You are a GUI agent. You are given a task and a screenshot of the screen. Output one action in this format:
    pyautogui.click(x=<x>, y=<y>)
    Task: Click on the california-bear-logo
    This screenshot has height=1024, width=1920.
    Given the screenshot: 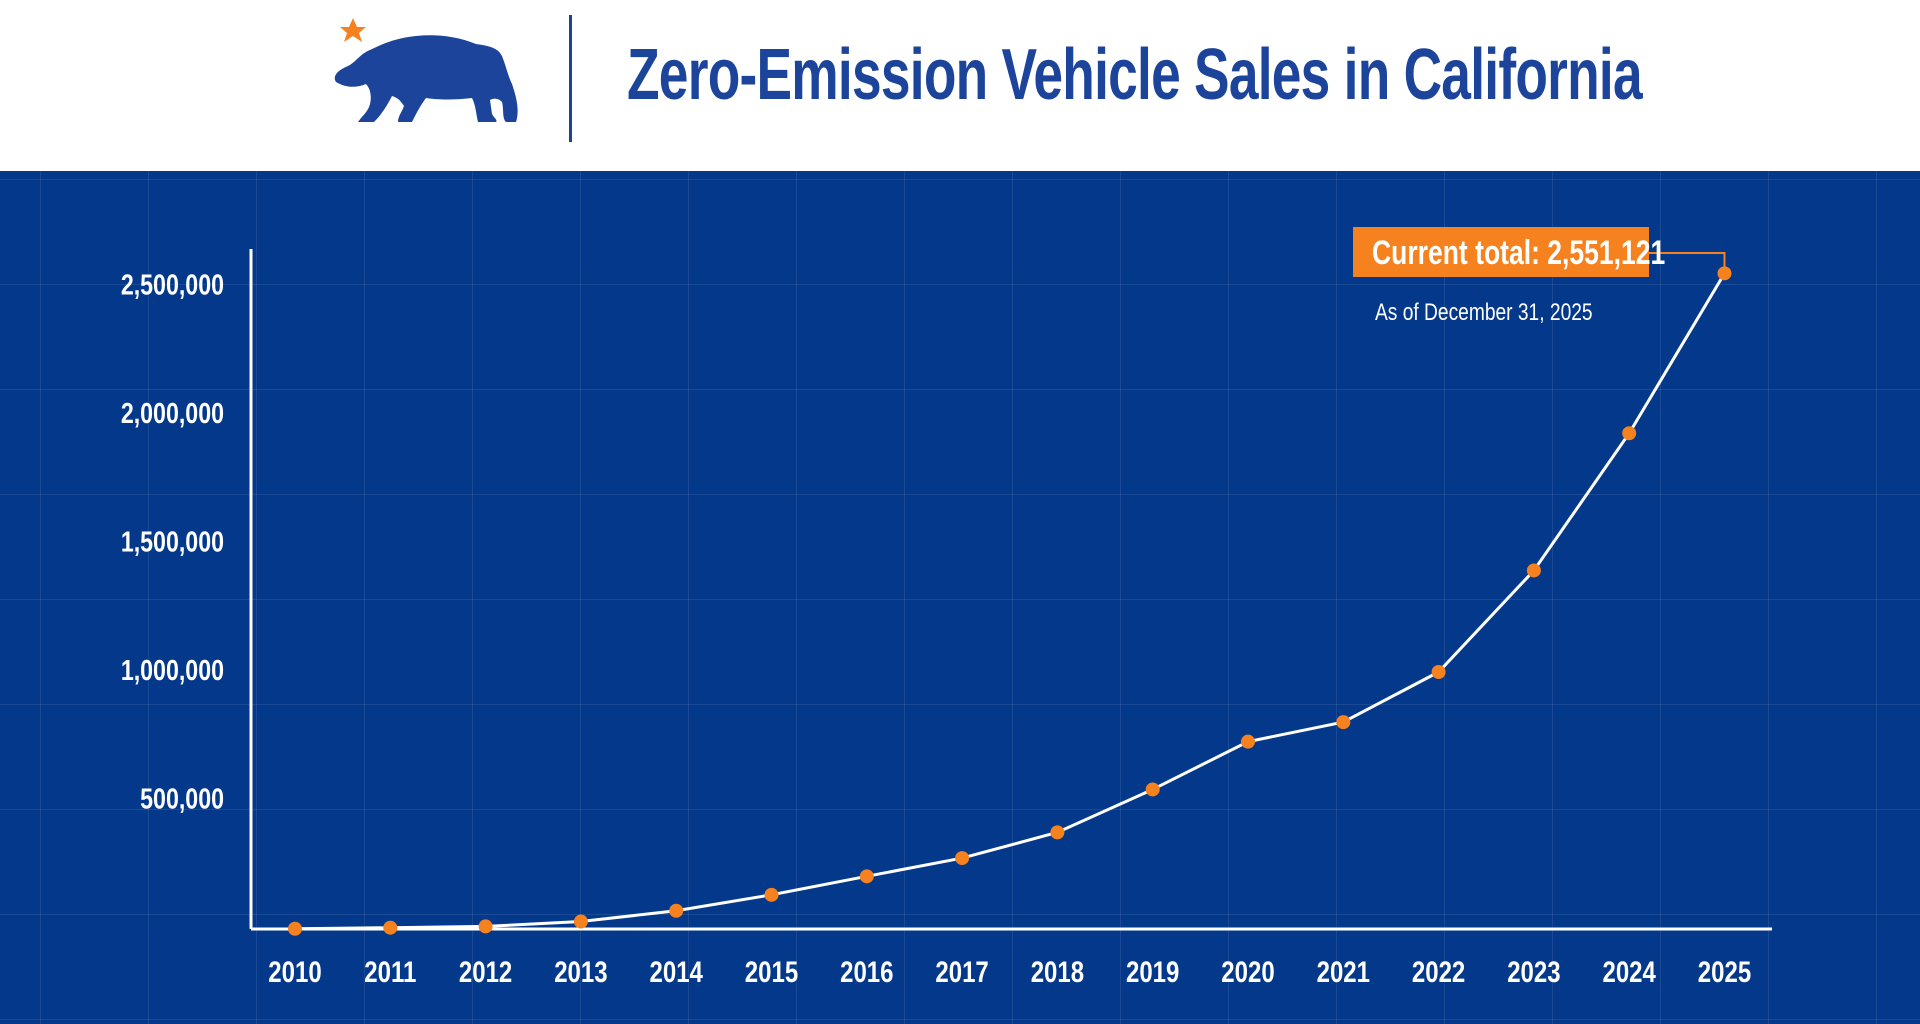 What is the action you would take?
    pyautogui.click(x=426, y=70)
    